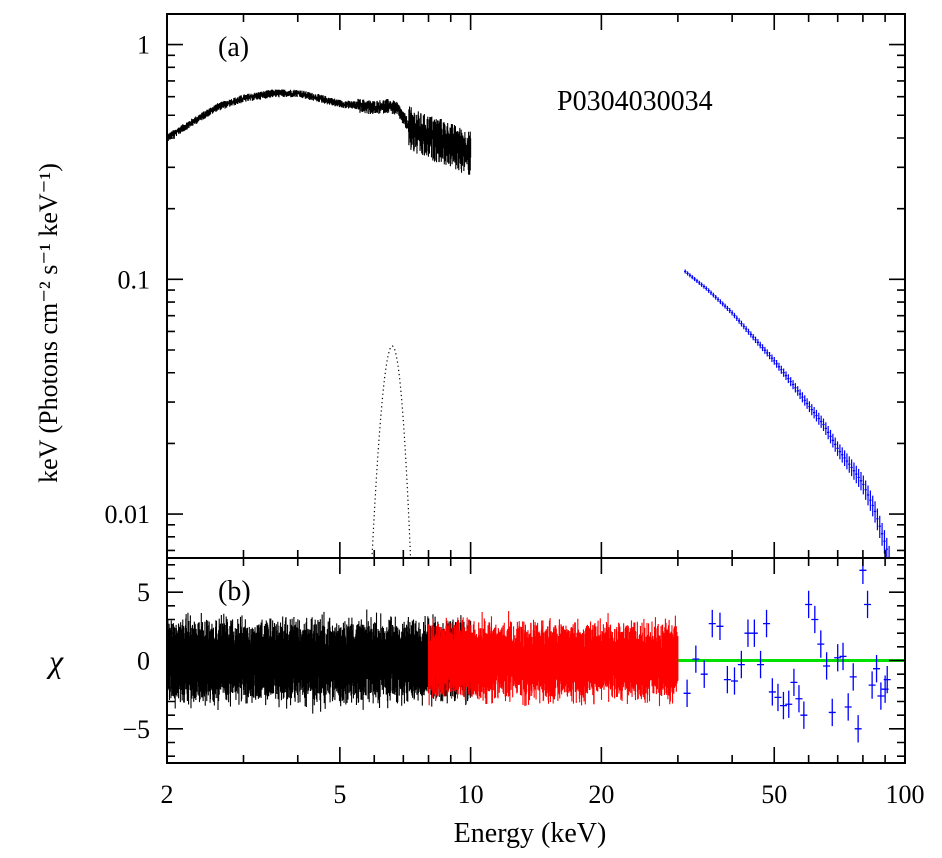 Image resolution: width=942 pixels, height=858 pixels. Describe the element at coordinates (471, 794) in the screenshot. I see `x-tick-label-10: 10` at that location.